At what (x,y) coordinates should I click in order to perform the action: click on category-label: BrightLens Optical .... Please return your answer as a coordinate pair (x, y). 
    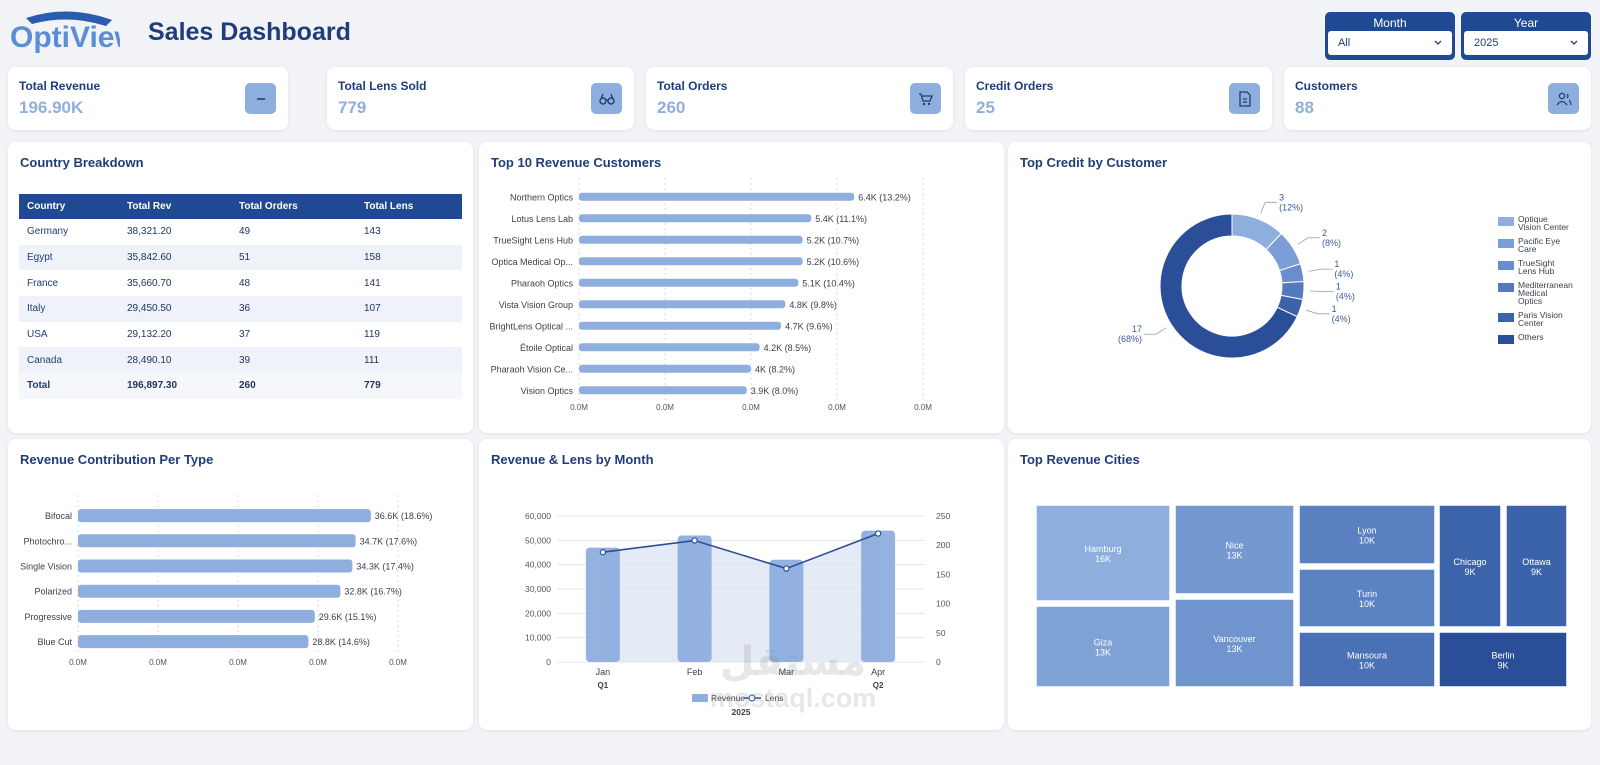
    Looking at the image, I should click on (531, 326).